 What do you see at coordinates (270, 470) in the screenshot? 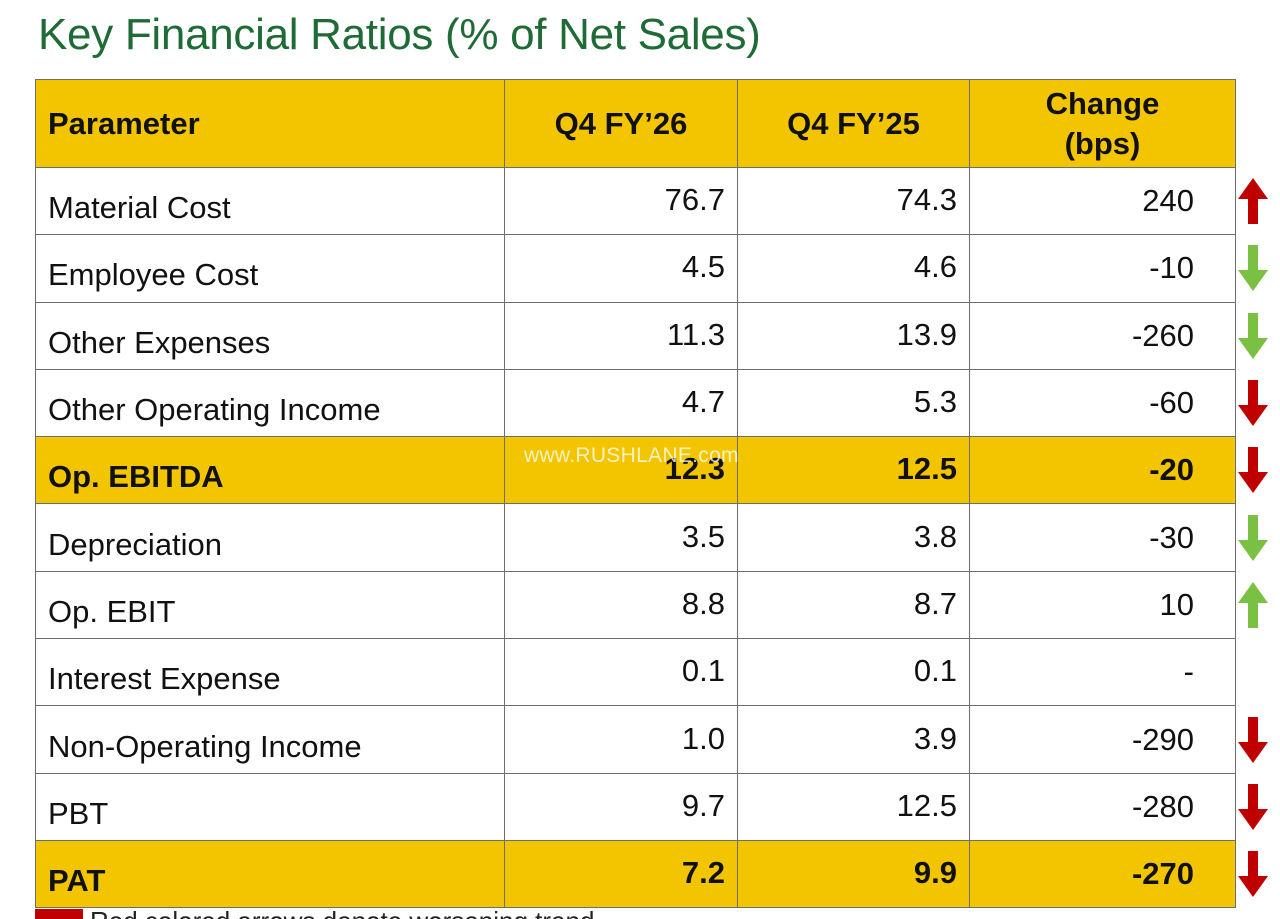
I see `cell-parameter: Op. EBITDA` at bounding box center [270, 470].